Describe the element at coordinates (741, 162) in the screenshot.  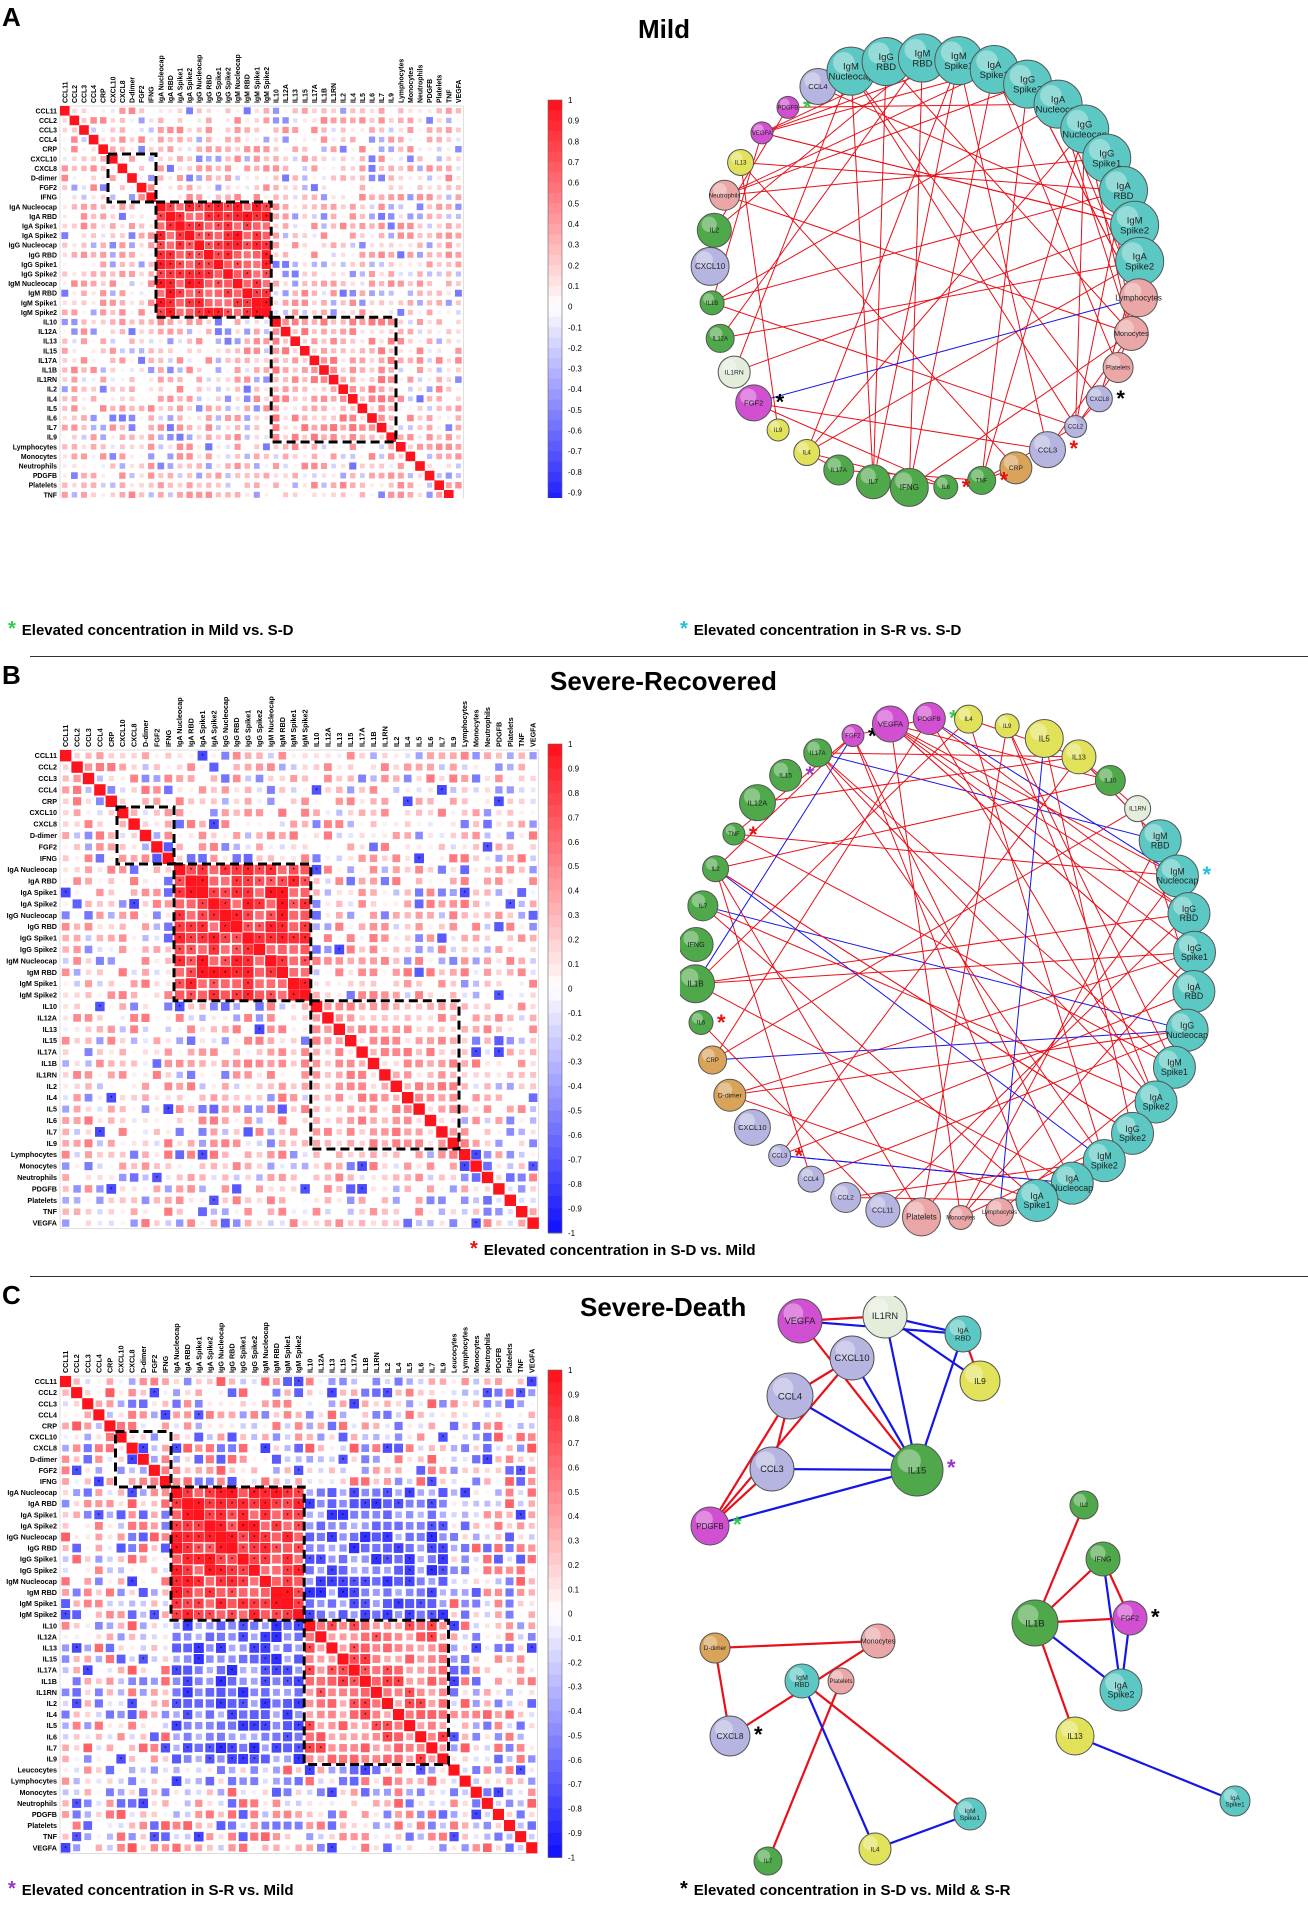
I see `network-node: IL13` at that location.